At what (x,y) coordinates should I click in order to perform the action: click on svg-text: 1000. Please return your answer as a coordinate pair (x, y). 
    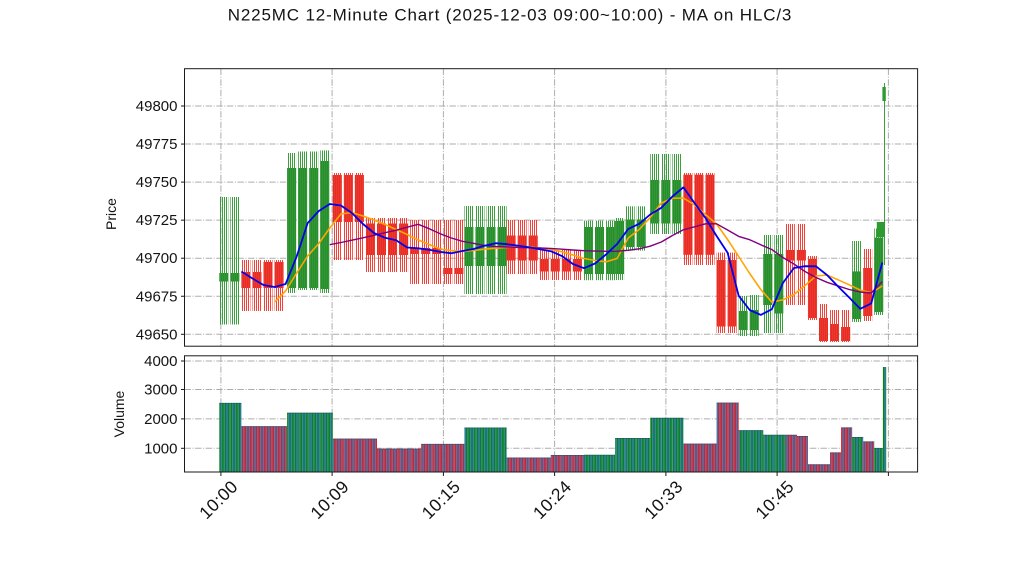
    Looking at the image, I should click on (160, 448).